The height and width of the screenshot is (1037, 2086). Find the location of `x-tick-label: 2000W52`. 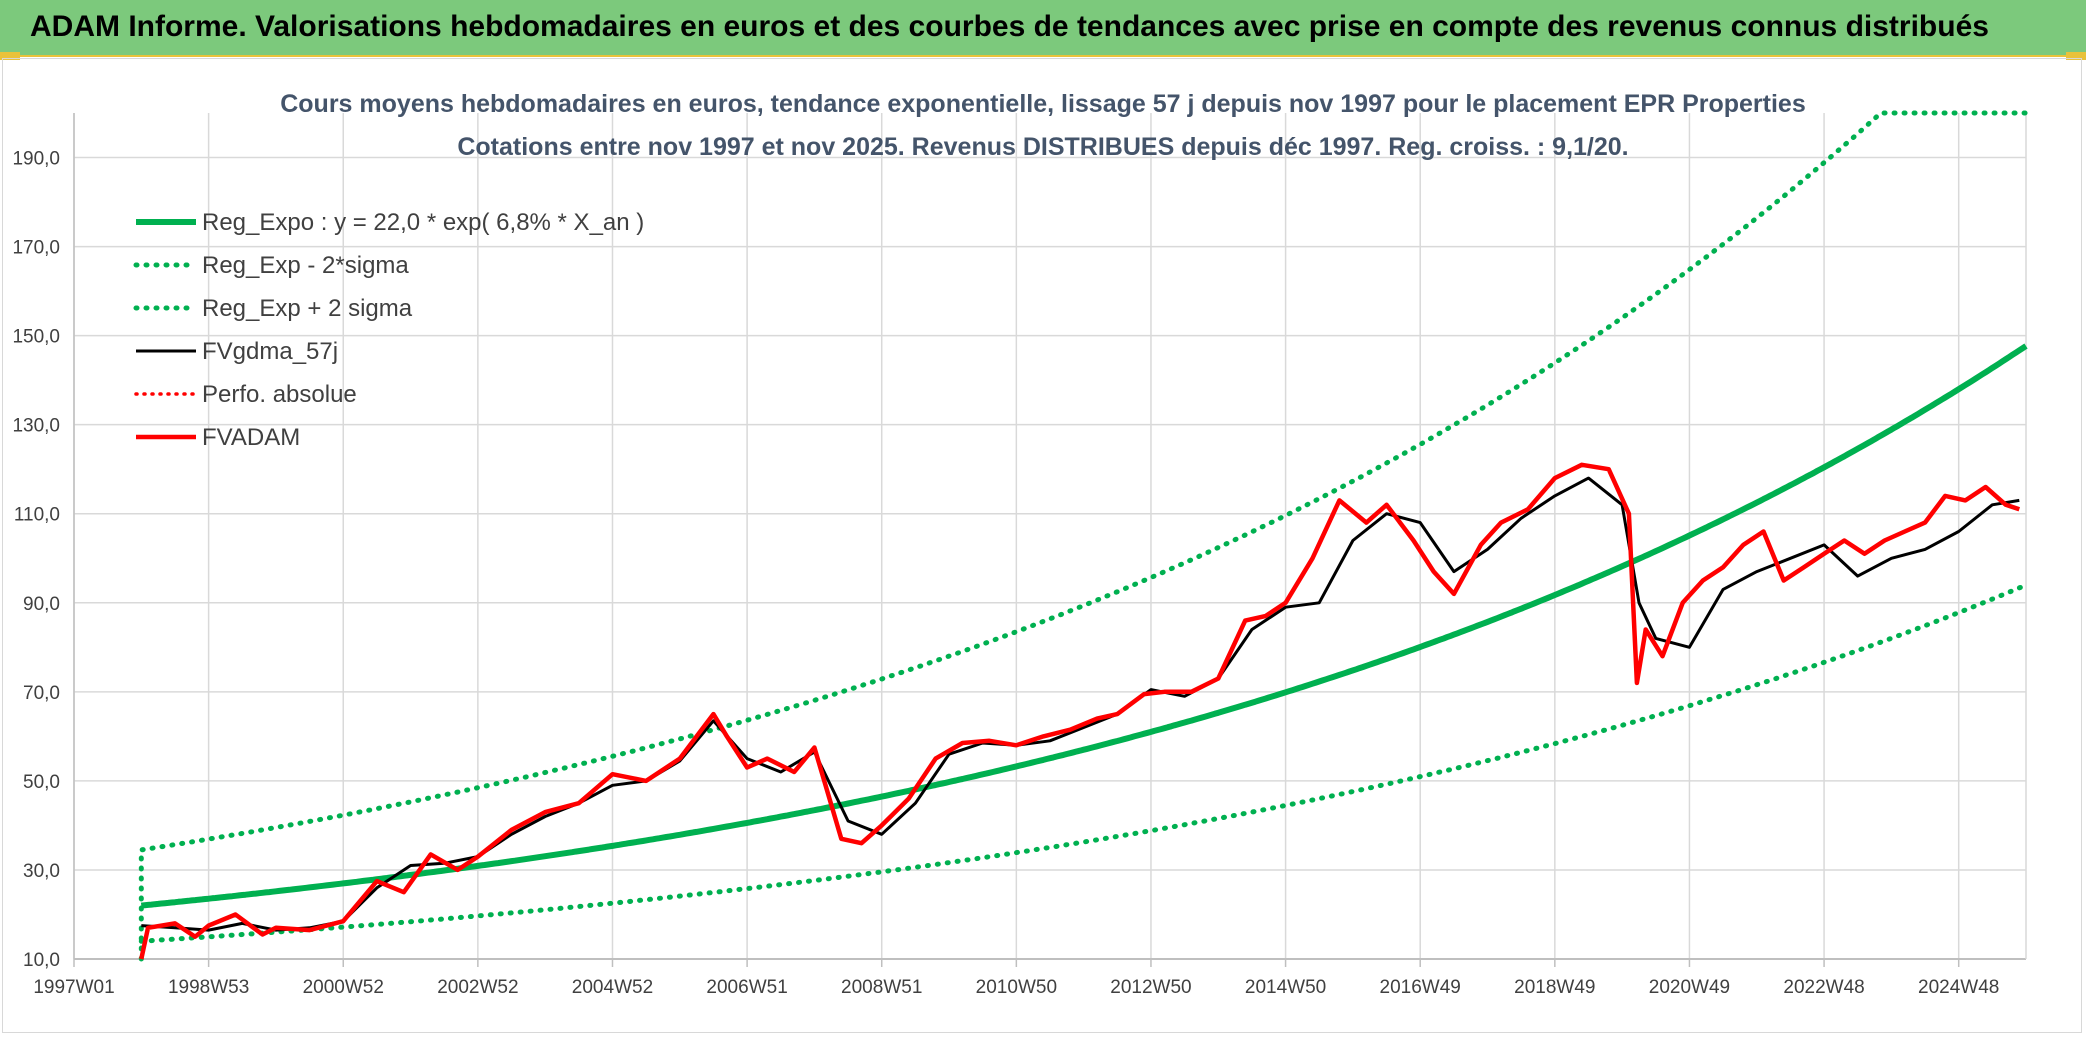

x-tick-label: 2000W52 is located at coordinates (343, 987).